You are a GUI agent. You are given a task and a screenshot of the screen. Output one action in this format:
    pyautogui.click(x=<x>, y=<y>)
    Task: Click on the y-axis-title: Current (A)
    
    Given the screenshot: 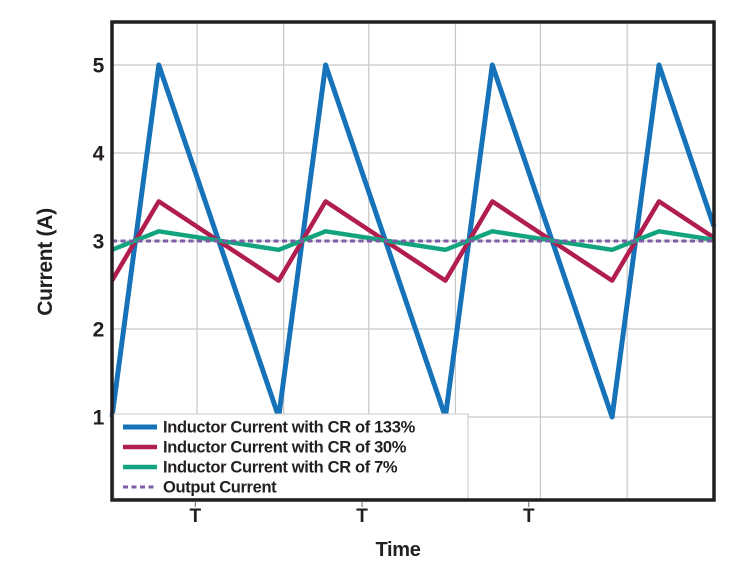 What is the action you would take?
    pyautogui.click(x=45, y=262)
    